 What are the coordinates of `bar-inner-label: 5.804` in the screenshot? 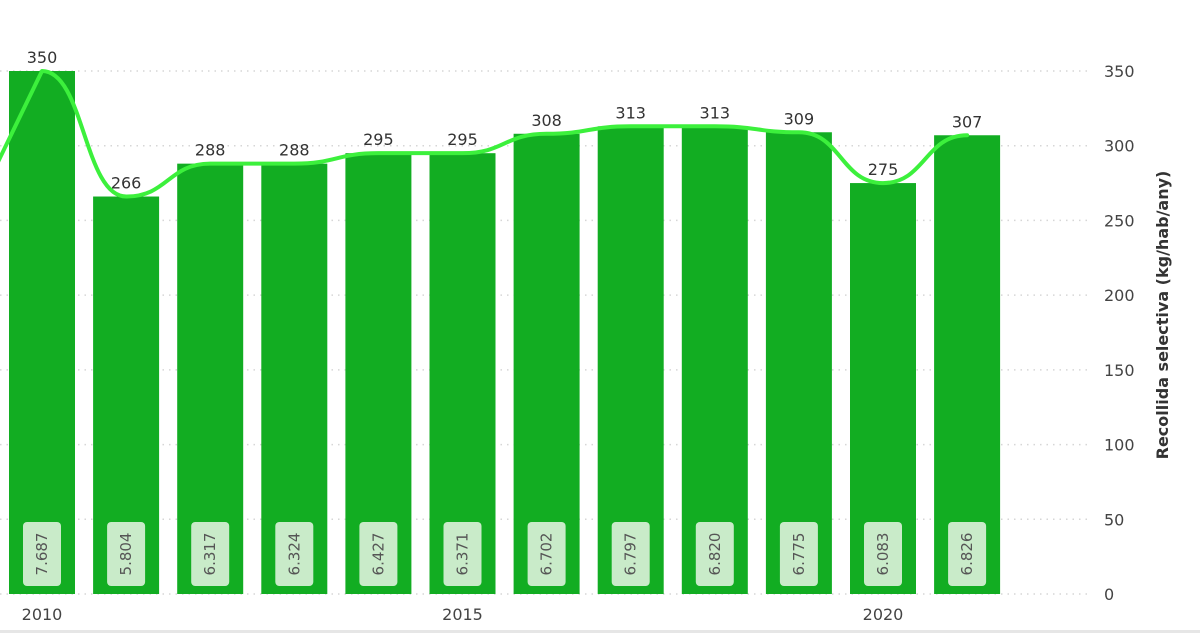 It's located at (126, 554).